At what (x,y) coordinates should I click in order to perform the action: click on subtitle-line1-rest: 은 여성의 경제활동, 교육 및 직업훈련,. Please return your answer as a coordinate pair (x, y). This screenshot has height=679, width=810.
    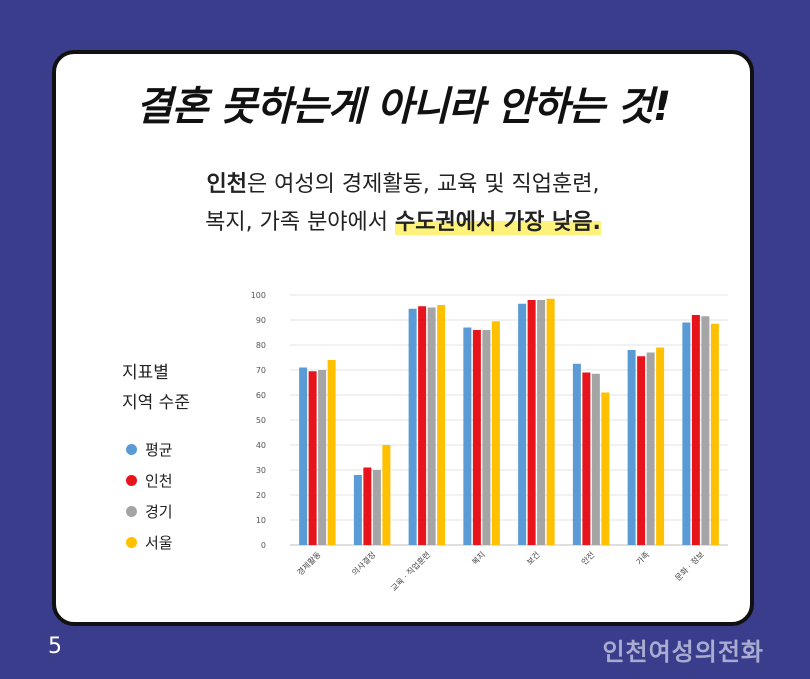
    Looking at the image, I should click on (423, 184).